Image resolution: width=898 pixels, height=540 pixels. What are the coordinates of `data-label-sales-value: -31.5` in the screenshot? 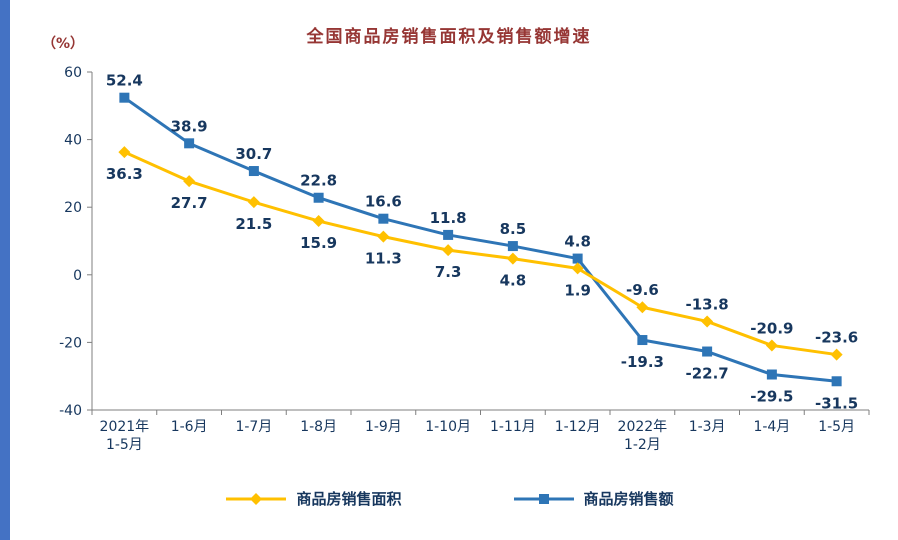 It's located at (836, 403).